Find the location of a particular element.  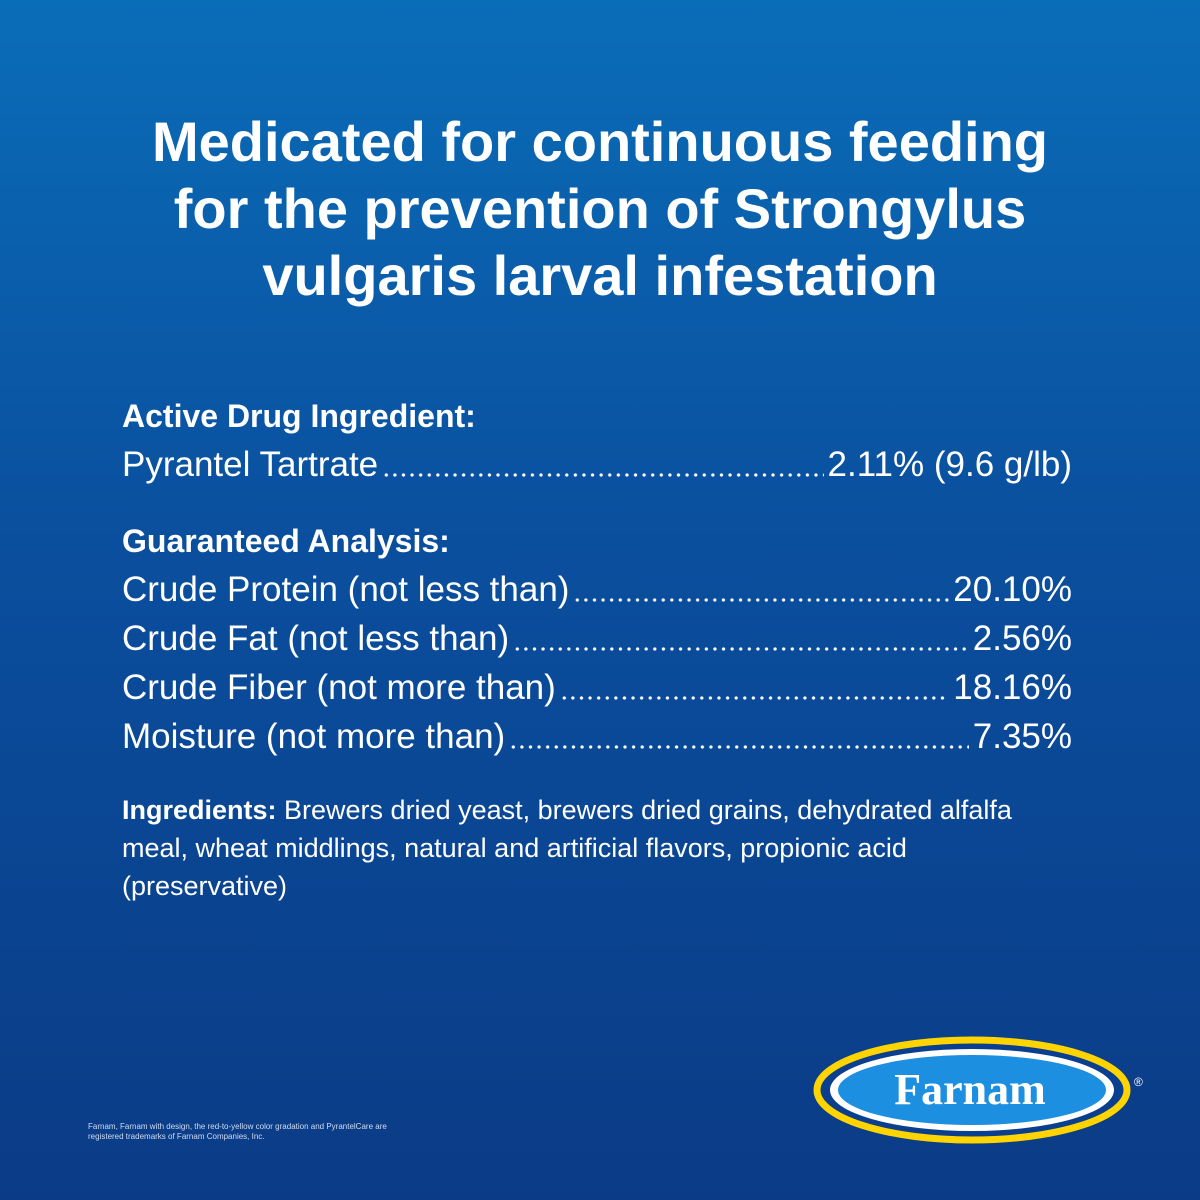

title-line: vulgaris larval infestation is located at coordinates (600, 275).